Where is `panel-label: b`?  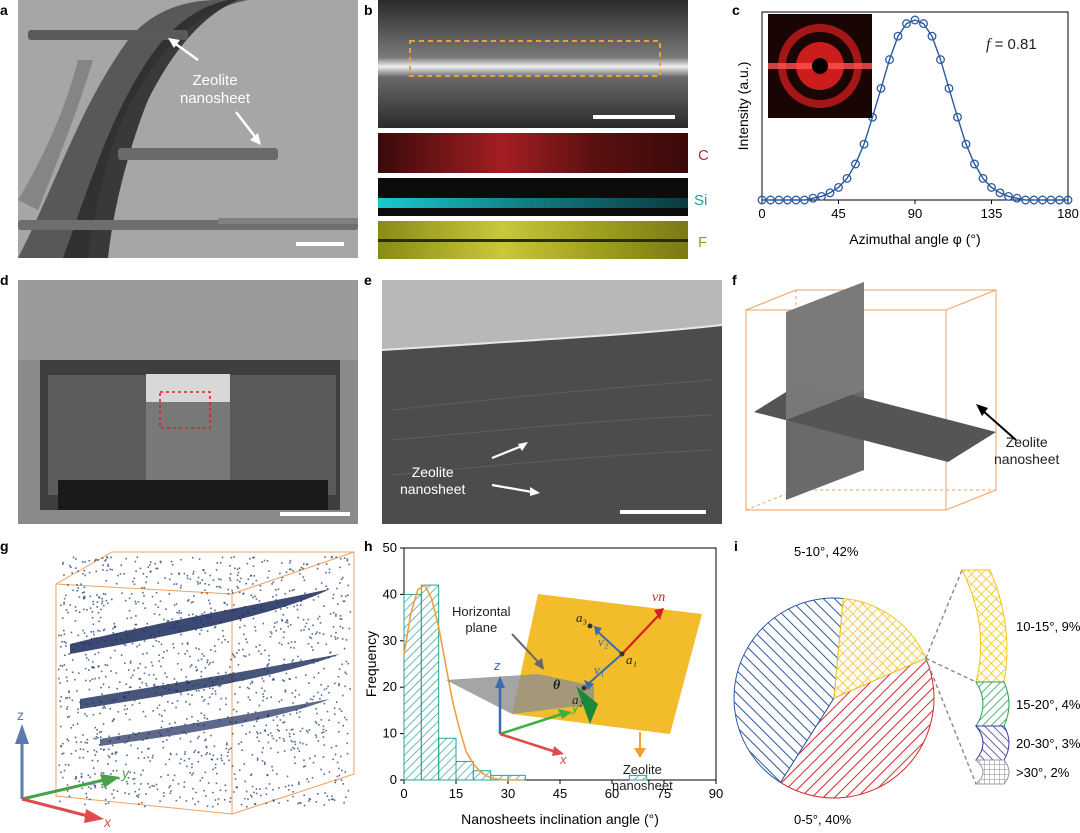 panel-label: b is located at coordinates (368, 10).